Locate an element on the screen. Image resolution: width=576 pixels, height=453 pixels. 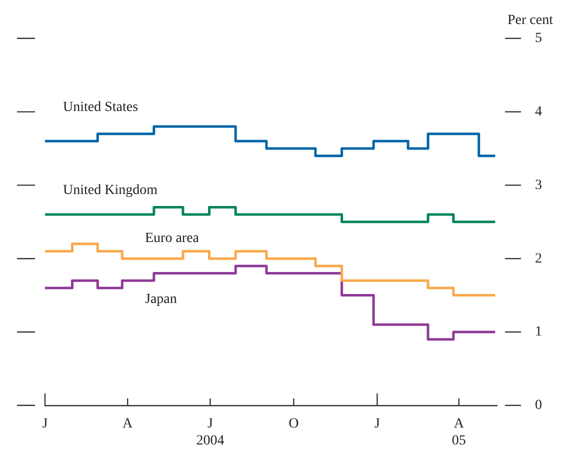
x-tick-label: A is located at coordinates (128, 424).